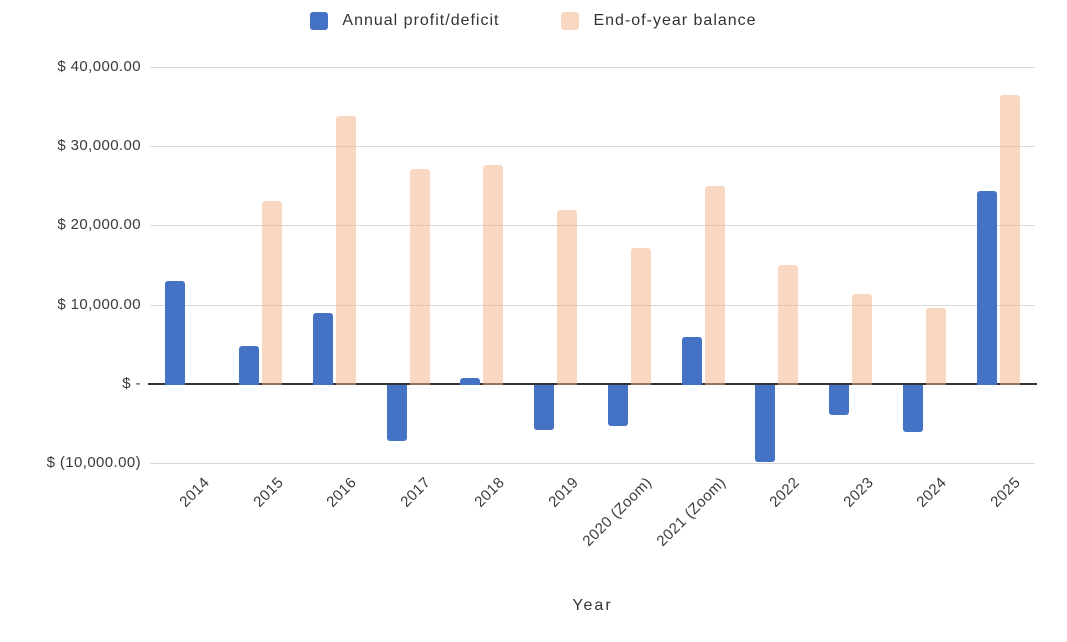 The height and width of the screenshot is (642, 1067). I want to click on x-axis-tick-label: 2025, so click(1006, 492).